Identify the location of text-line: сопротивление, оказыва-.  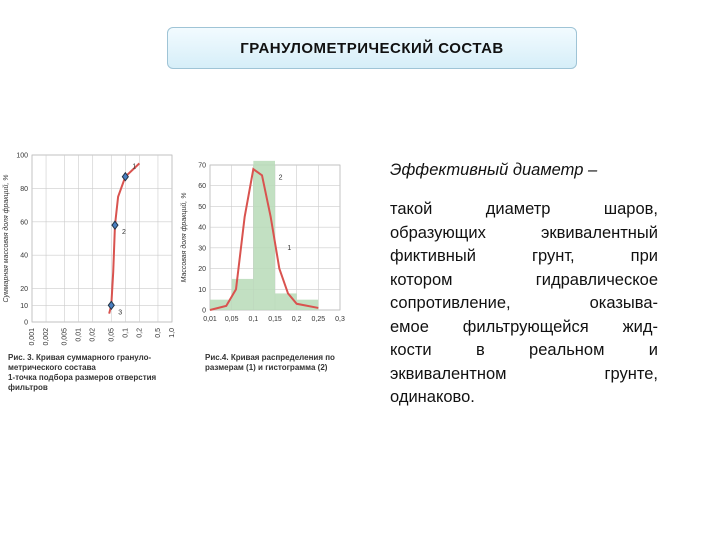
(524, 303).